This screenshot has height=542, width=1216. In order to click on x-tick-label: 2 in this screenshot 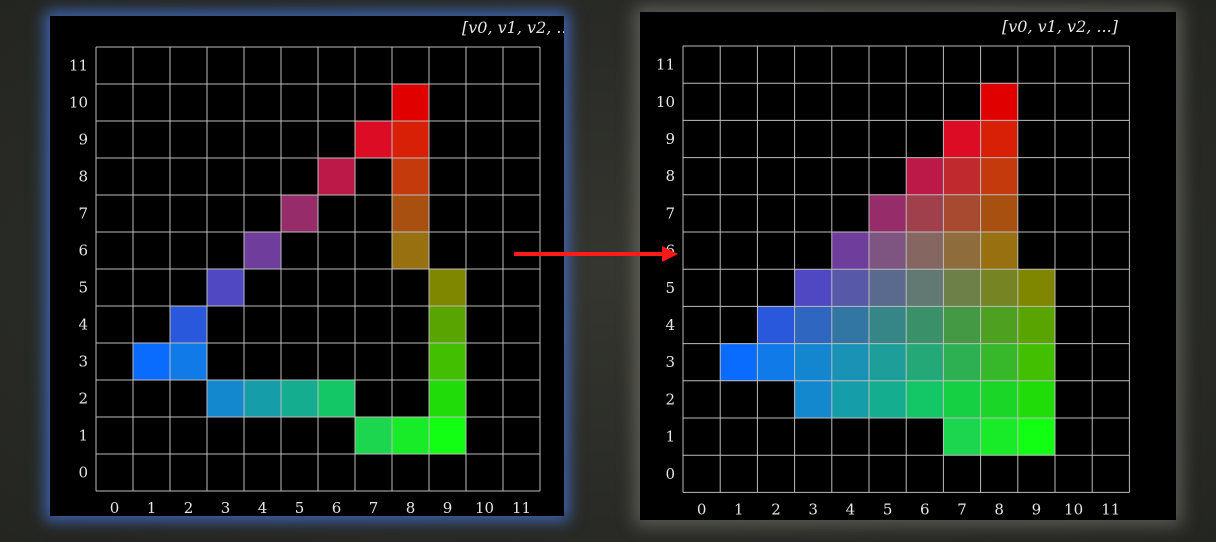, I will do `click(189, 507)`.